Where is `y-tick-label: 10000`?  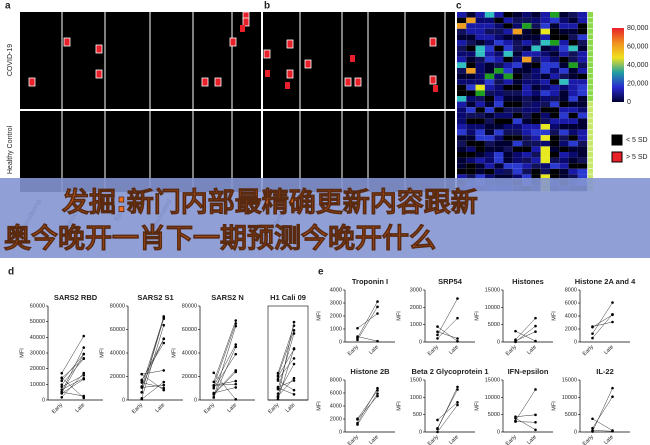 y-tick-label: 10000 is located at coordinates (492, 398).